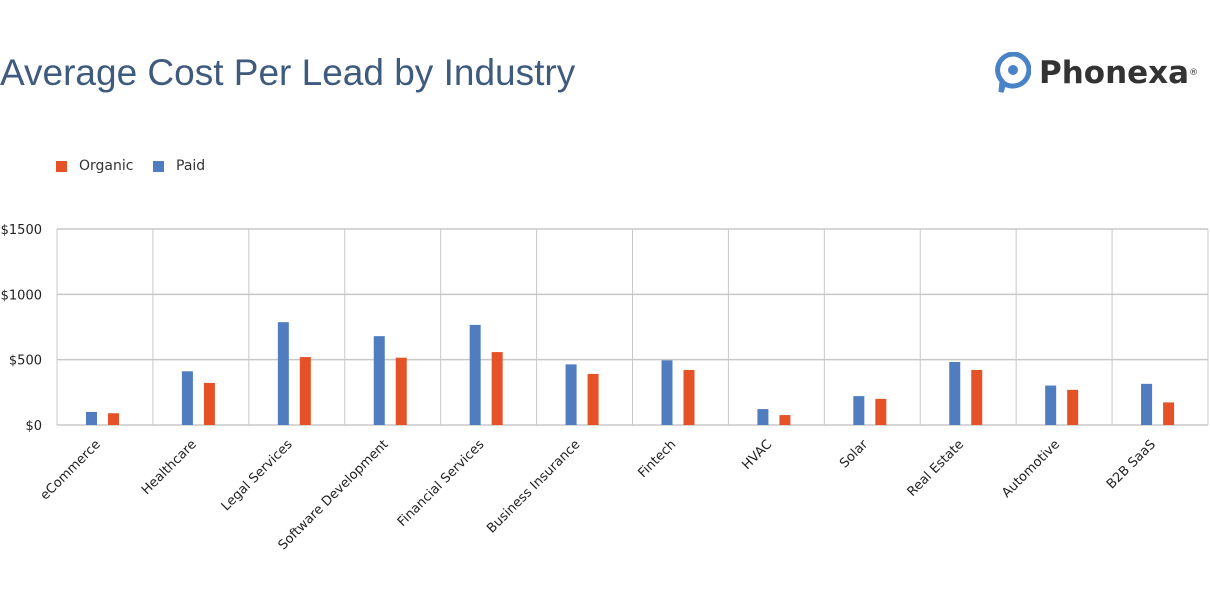 This screenshot has width=1210, height=606. I want to click on legend-item-organic: Organic, so click(94, 166).